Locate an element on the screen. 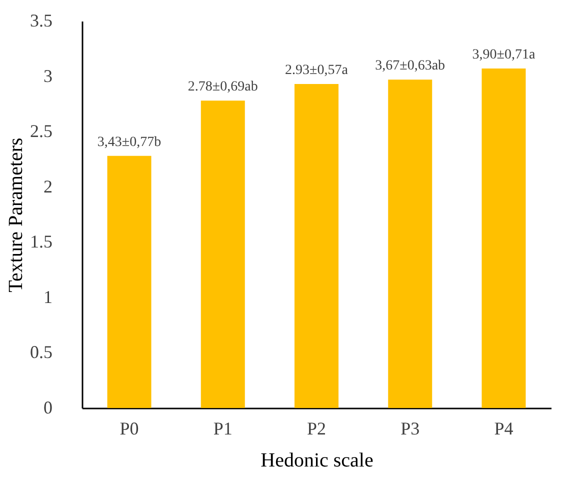  x-tick-label: P2 is located at coordinates (316, 428).